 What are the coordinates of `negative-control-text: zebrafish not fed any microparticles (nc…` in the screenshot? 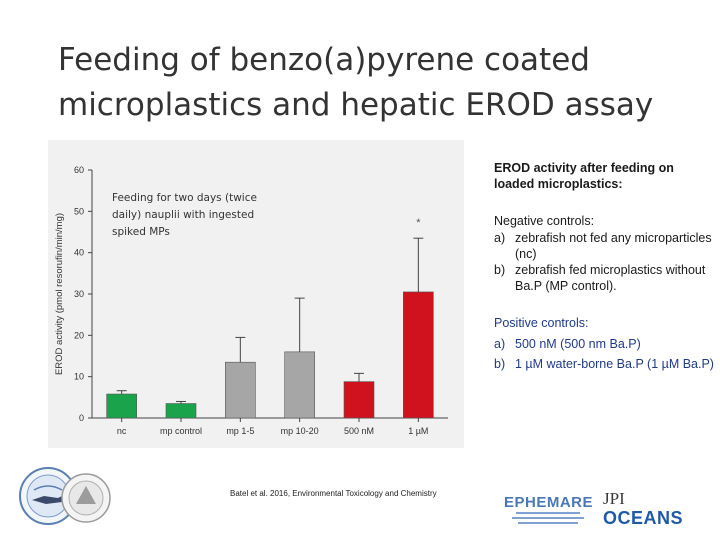 It's located at (613, 246).